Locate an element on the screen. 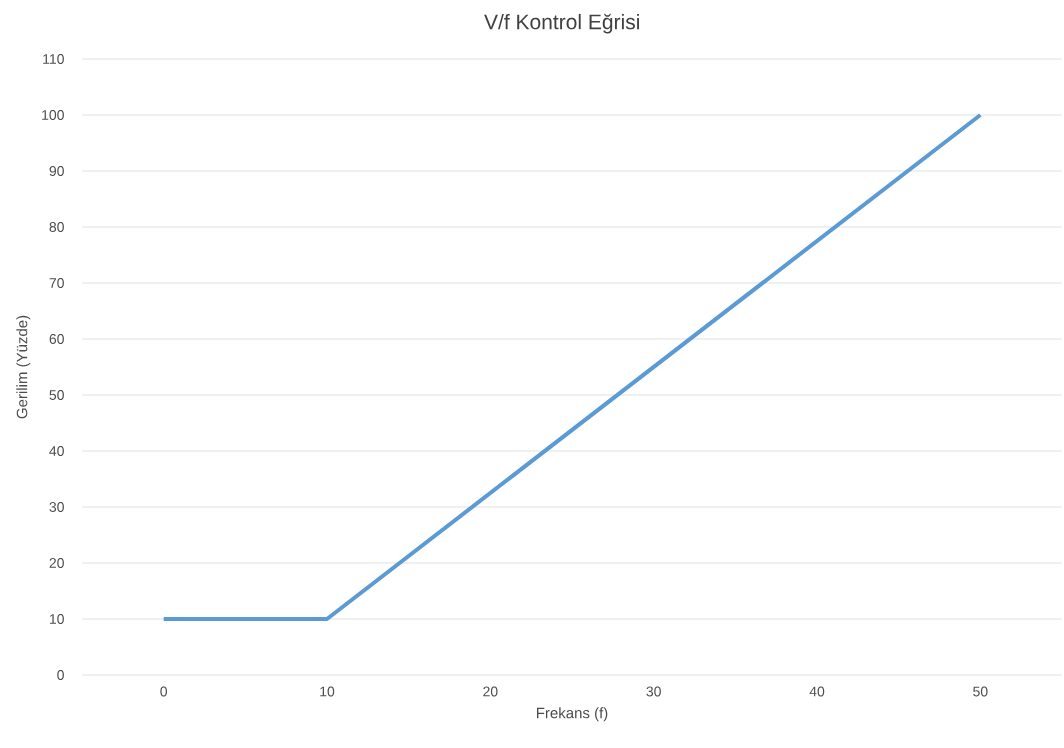  x-tick-label: 20 is located at coordinates (490, 691).